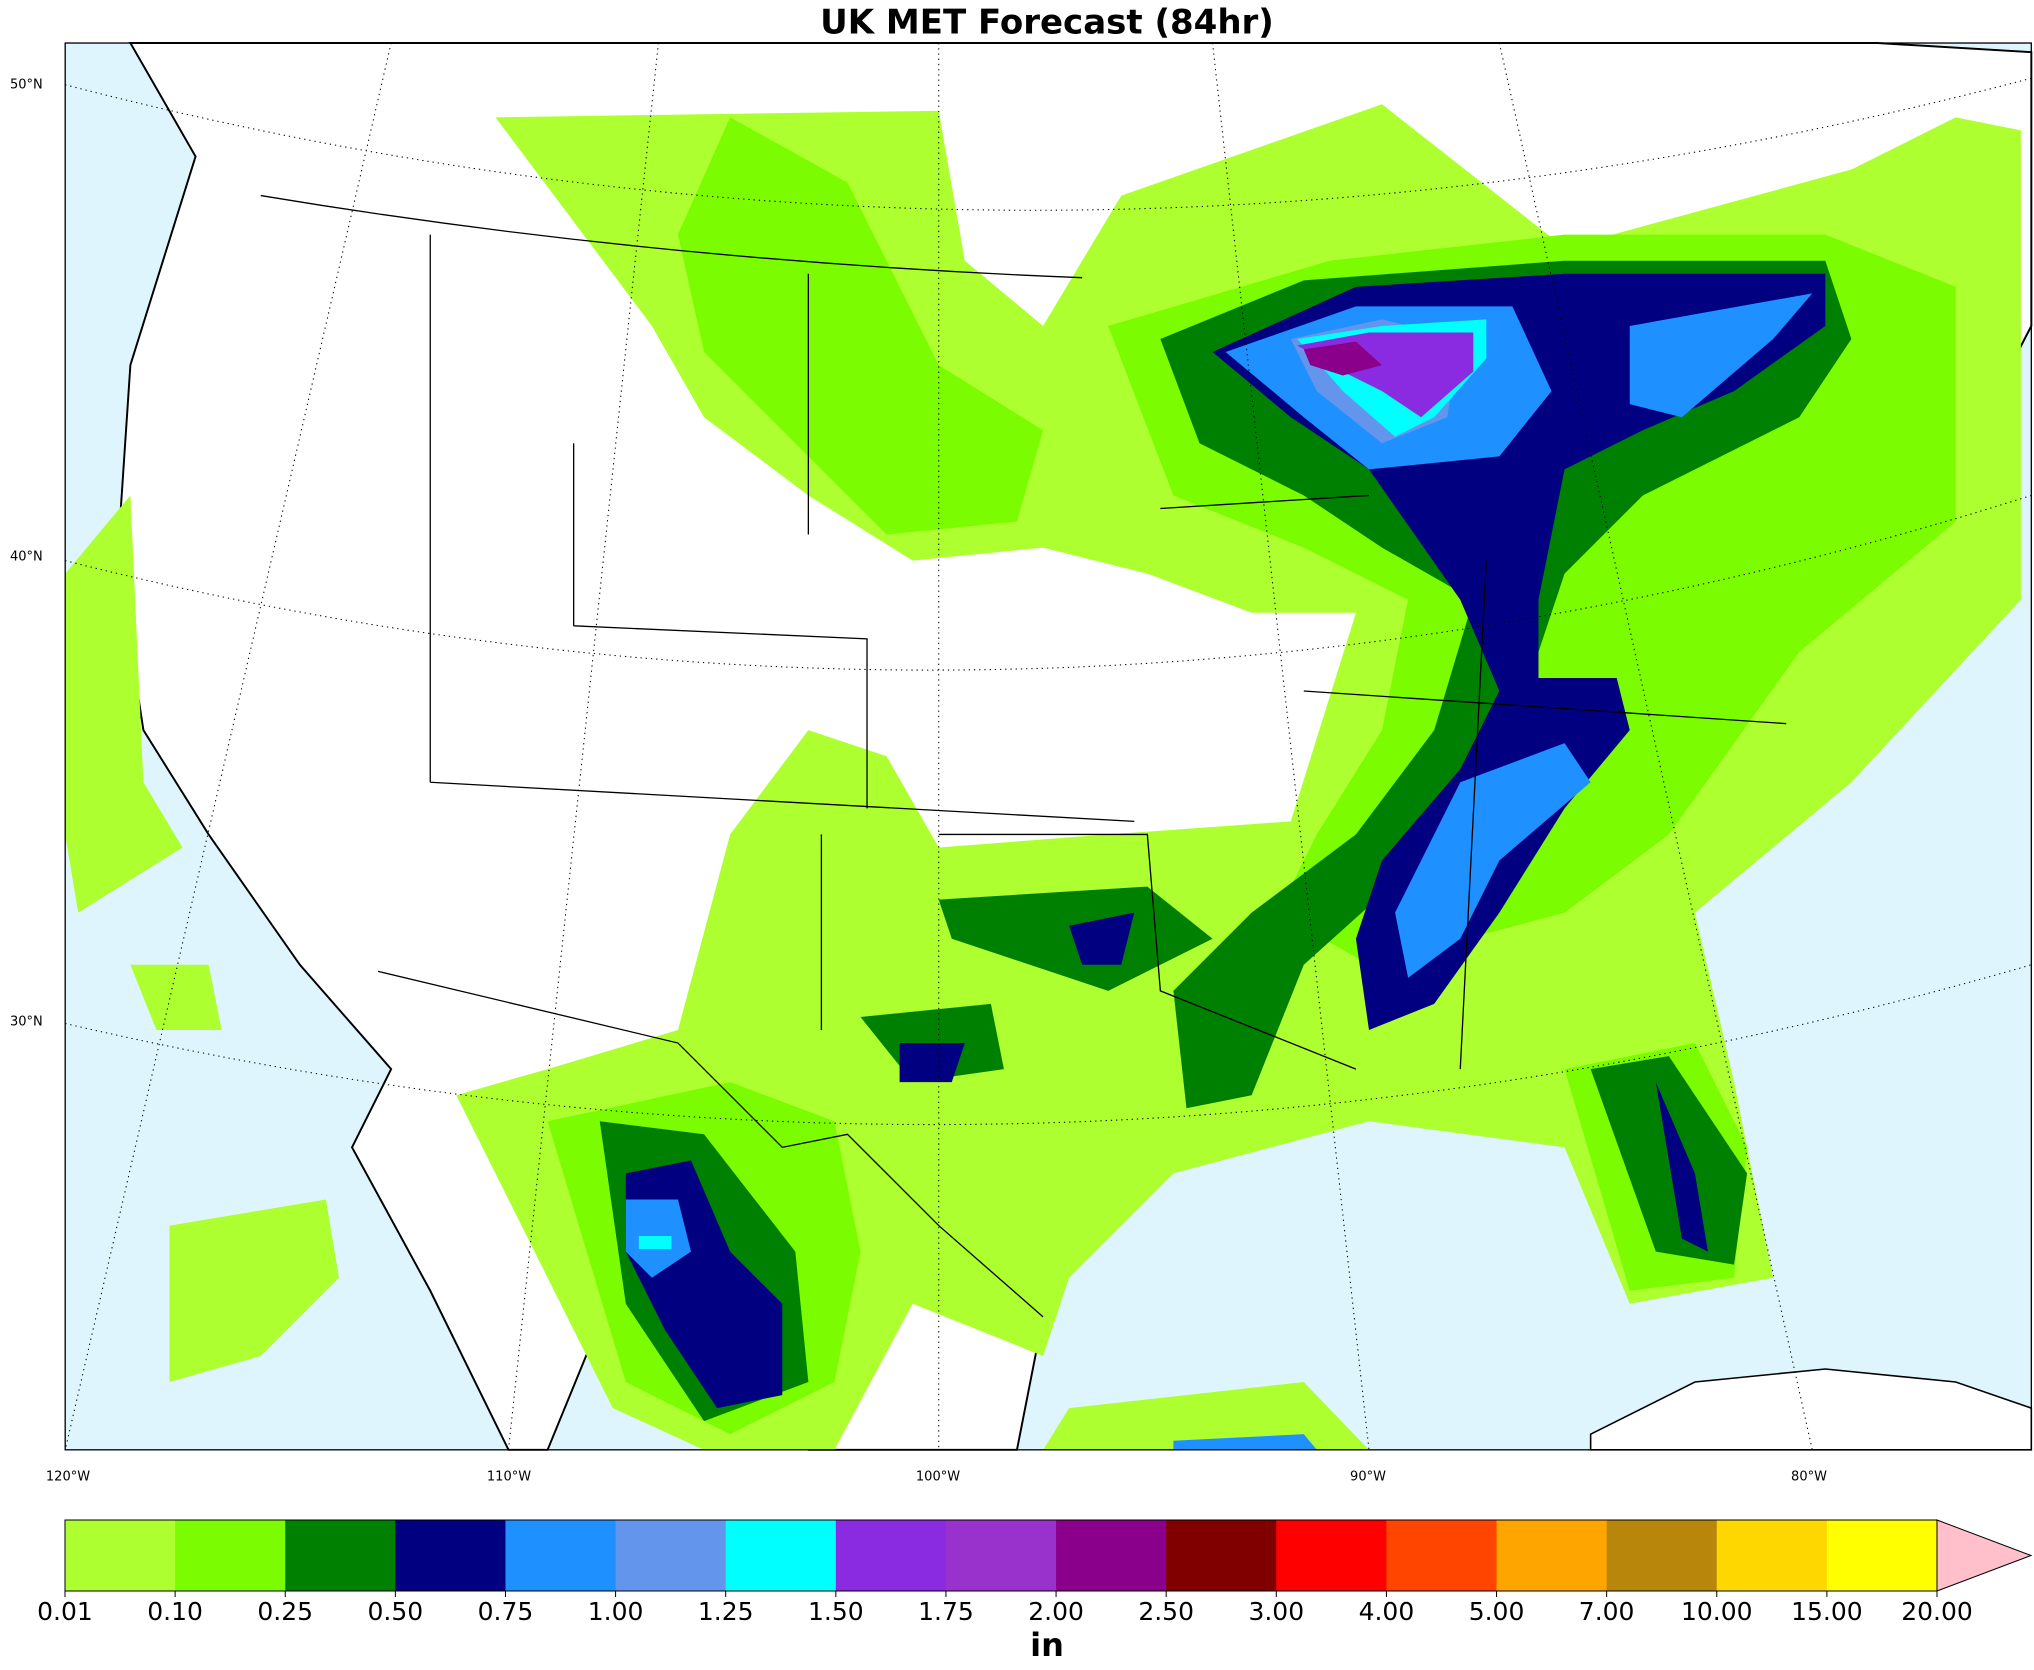 This screenshot has height=1670, width=2034. Describe the element at coordinates (1047, 23) in the screenshot. I see `chart-title: UK MET Forecast (84hr)` at that location.